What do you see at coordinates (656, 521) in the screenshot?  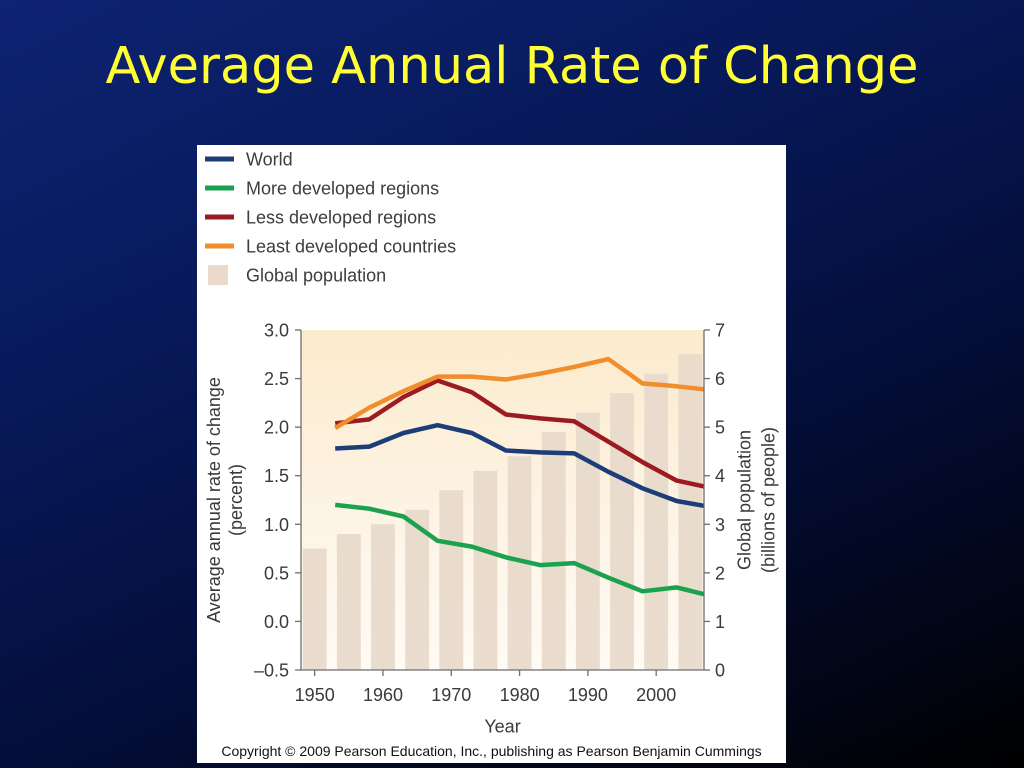 I see `population-bar-2000` at bounding box center [656, 521].